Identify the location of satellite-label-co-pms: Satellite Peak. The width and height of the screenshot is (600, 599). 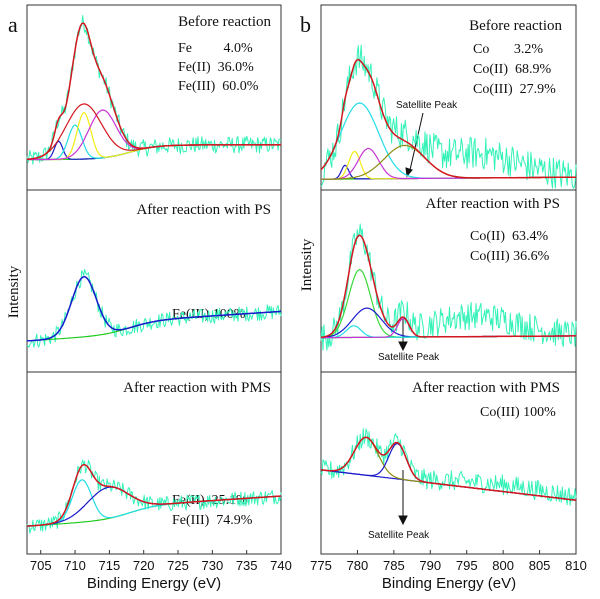
(399, 535).